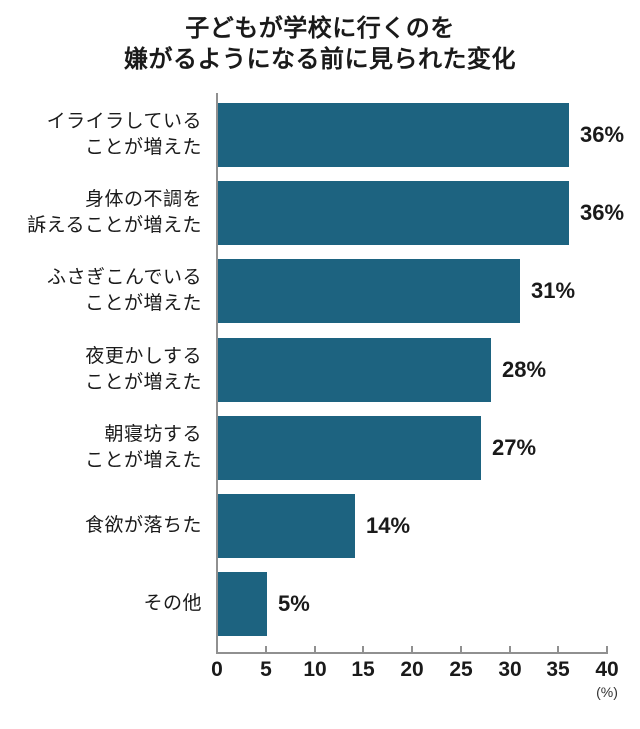 This screenshot has width=640, height=729. What do you see at coordinates (172, 603) in the screenshot?
I see `category-label-line: その他` at bounding box center [172, 603].